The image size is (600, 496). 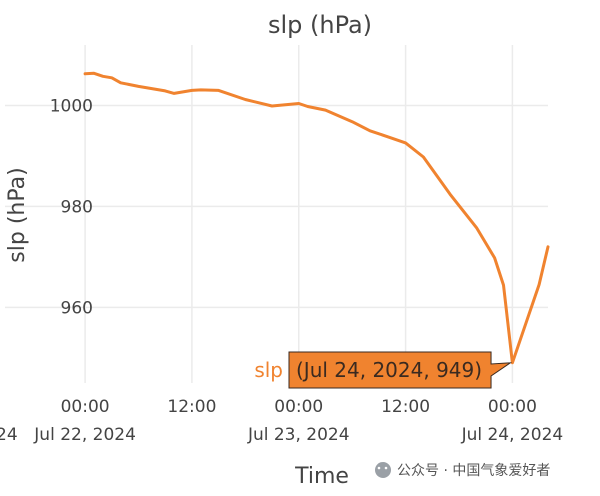 I want to click on hover-series-name: slp, so click(x=268, y=370).